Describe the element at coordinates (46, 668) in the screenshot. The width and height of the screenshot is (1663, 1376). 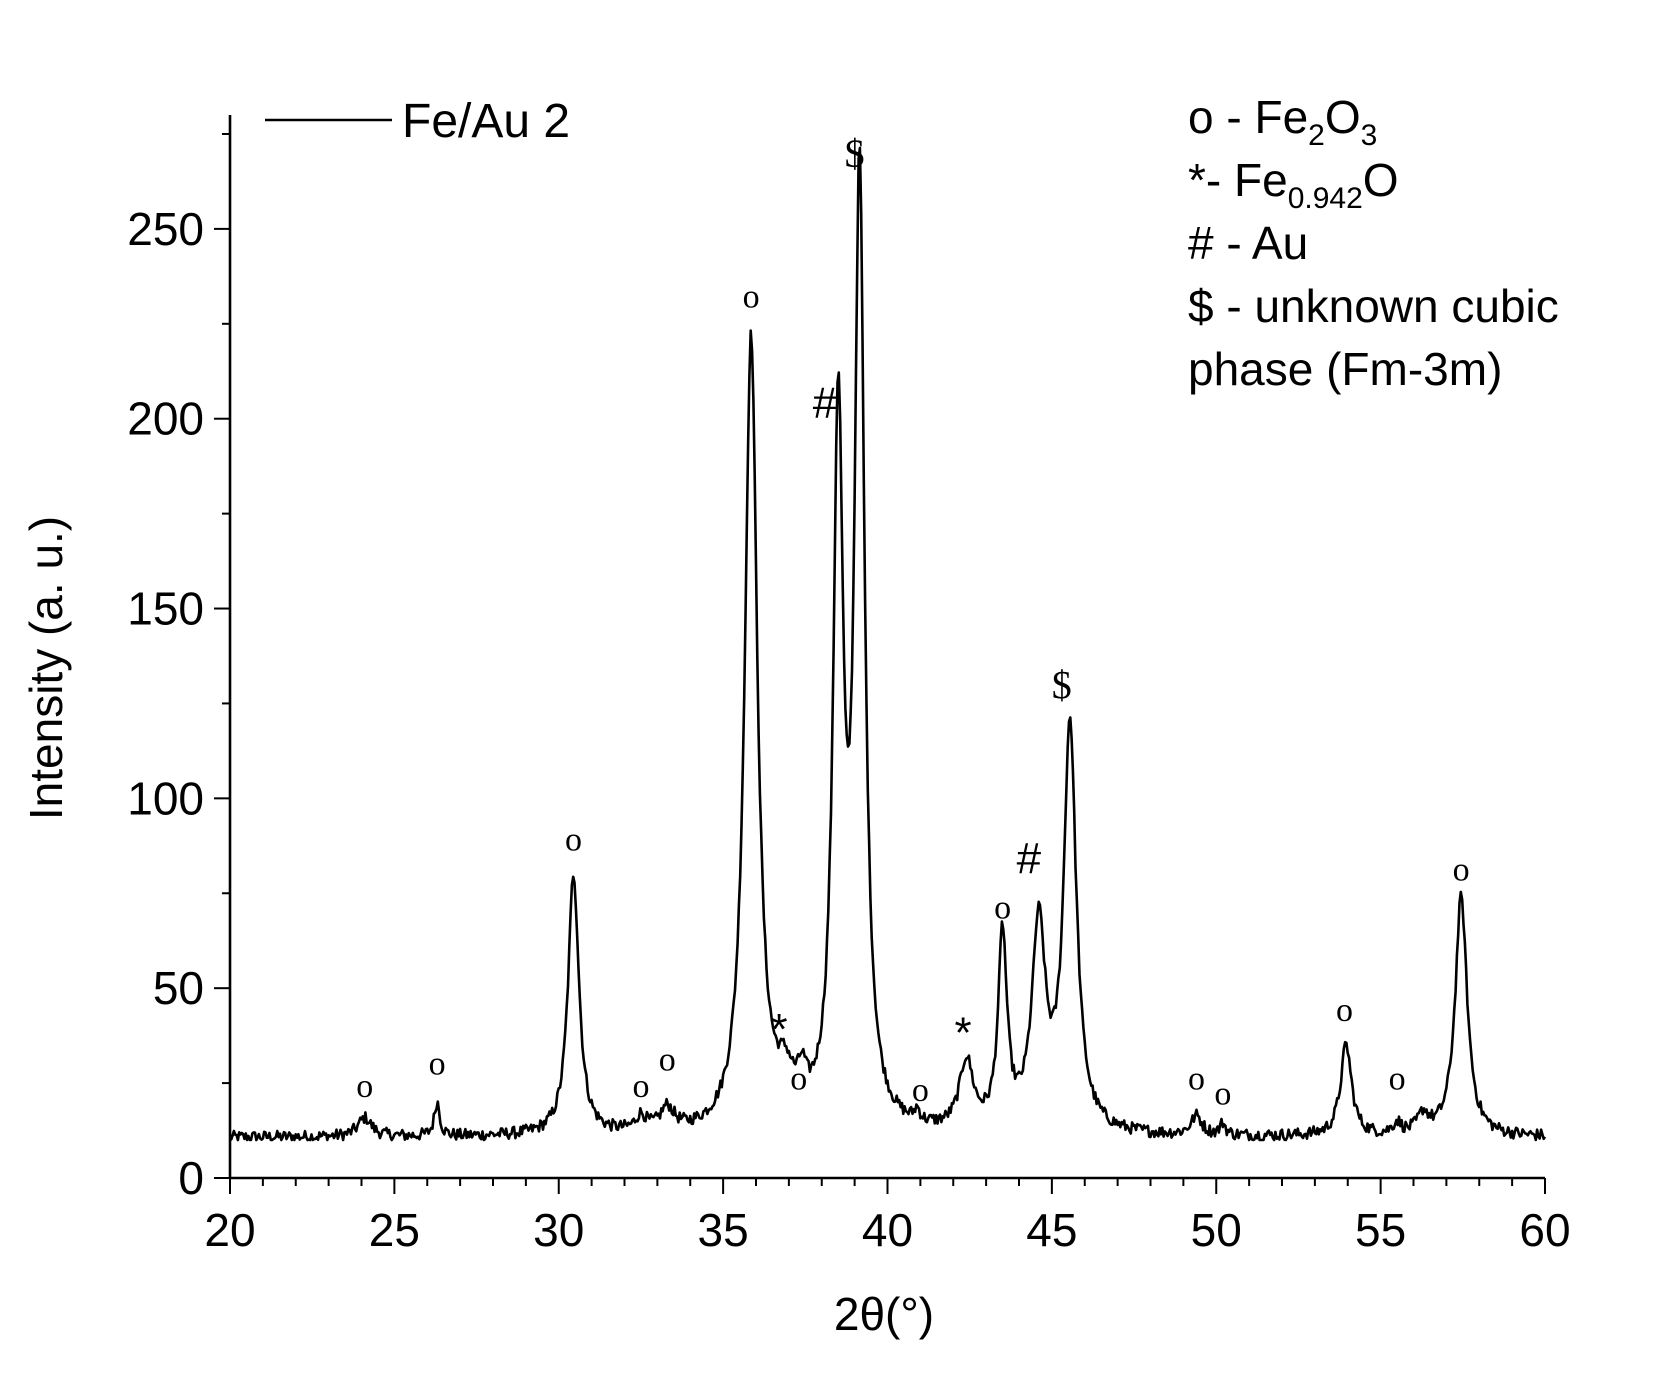
I see `y-axis-label: Intensity (a. u.)` at that location.